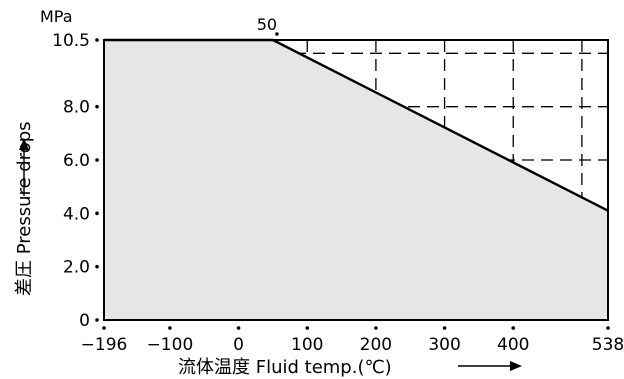 The image size is (624, 379). I want to click on y-tick-label: 6.0, so click(76, 161).